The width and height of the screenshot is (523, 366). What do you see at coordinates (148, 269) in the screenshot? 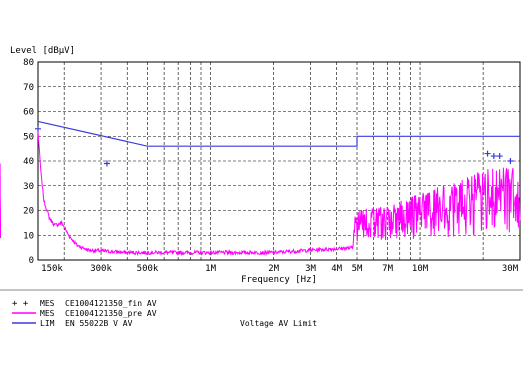
I see `x-tick-label: 500k` at bounding box center [148, 269].